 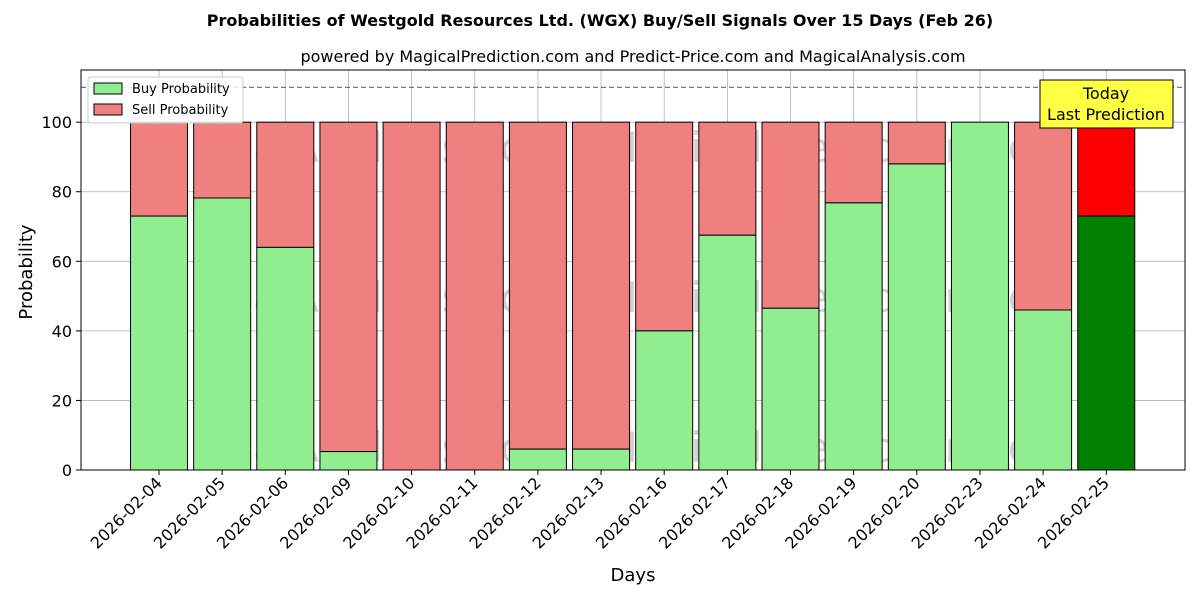 I want to click on legend: Buy Probability Sell Probability, so click(x=165, y=100).